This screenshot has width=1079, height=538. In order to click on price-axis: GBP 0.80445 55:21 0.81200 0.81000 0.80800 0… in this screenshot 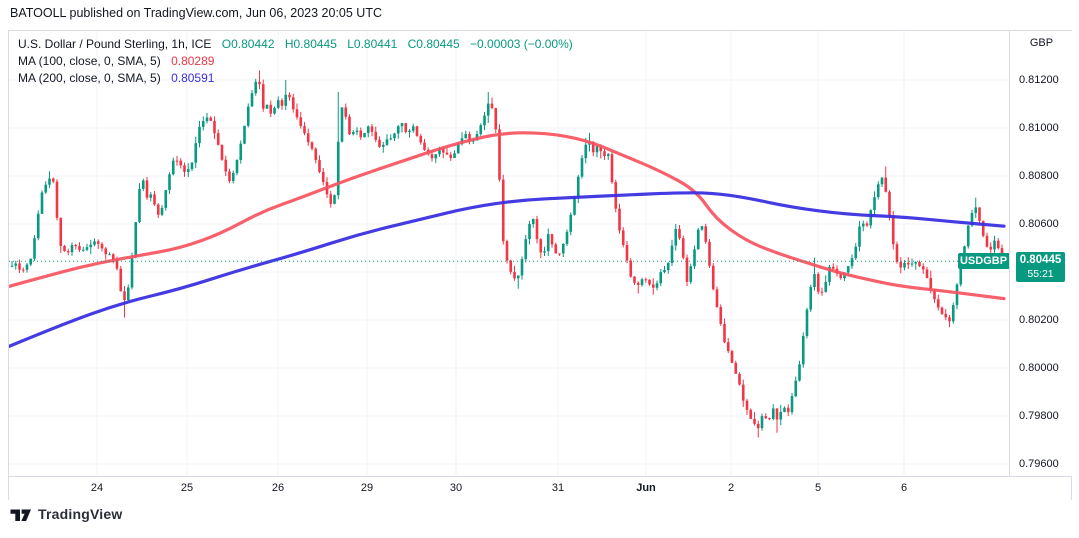, I will do `click(1041, 253)`.